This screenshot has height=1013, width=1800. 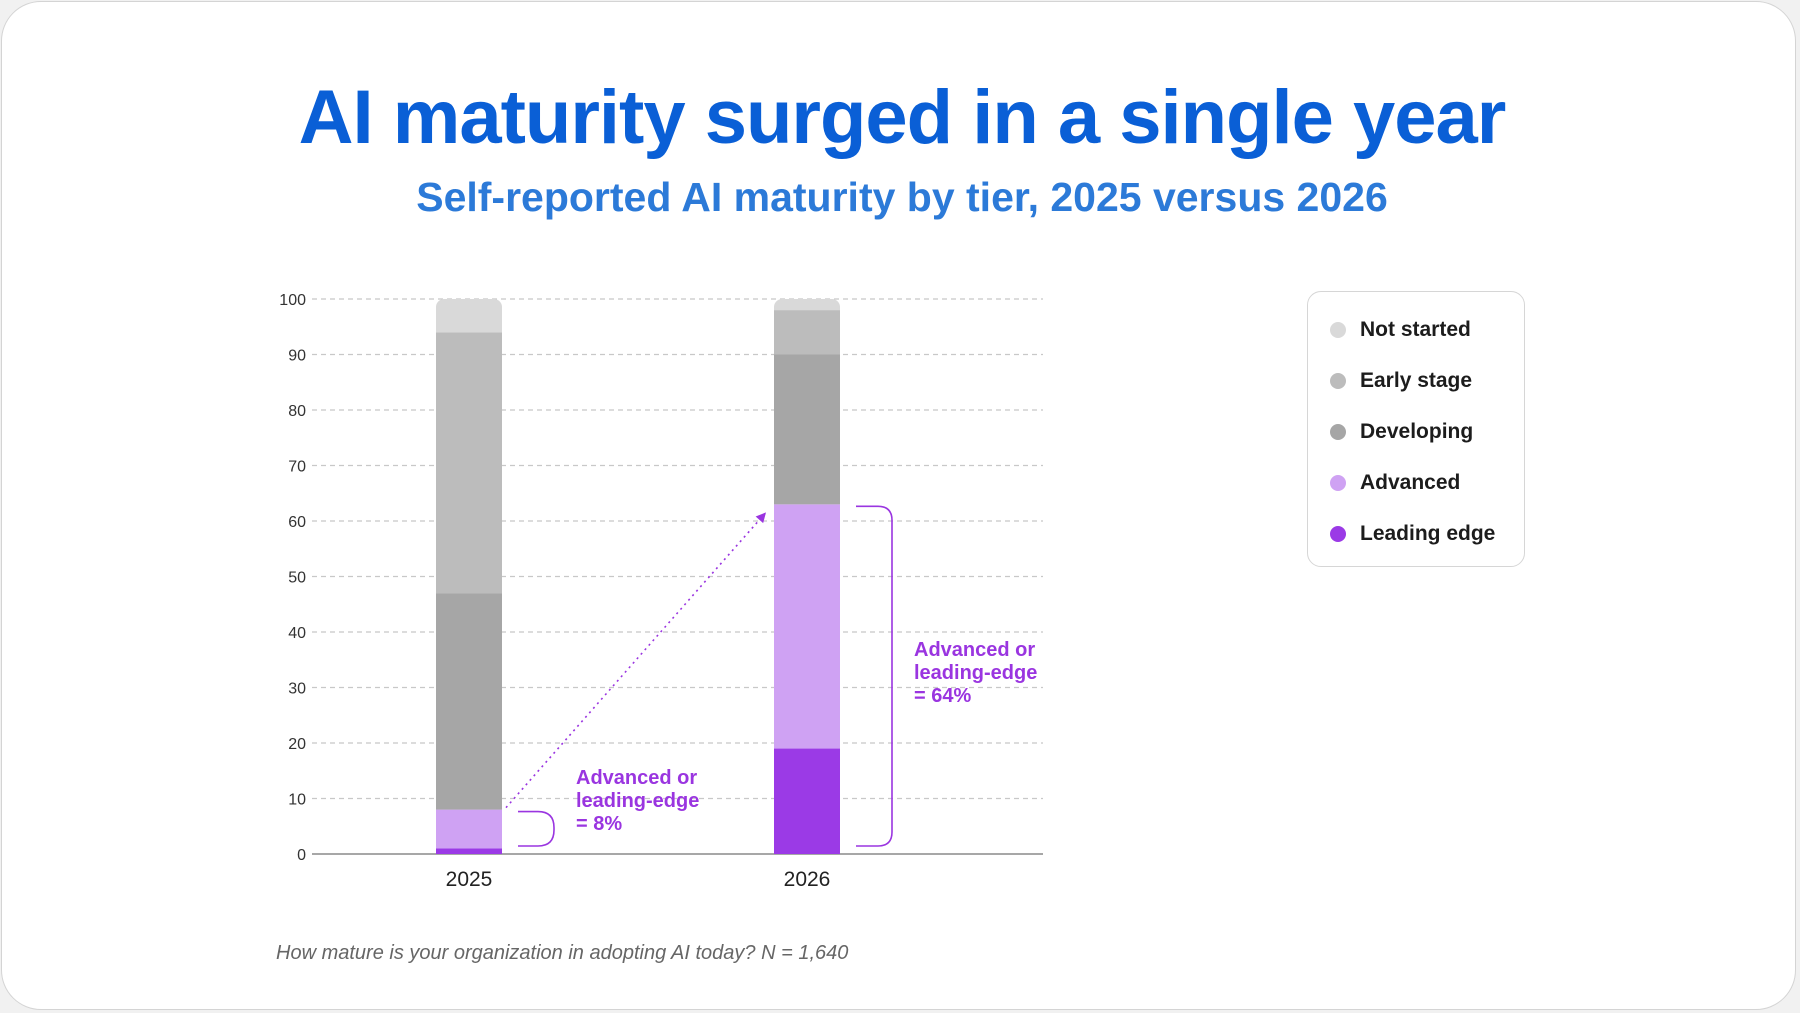 I want to click on legend-item-early-stage: Early stage, so click(x=1401, y=381).